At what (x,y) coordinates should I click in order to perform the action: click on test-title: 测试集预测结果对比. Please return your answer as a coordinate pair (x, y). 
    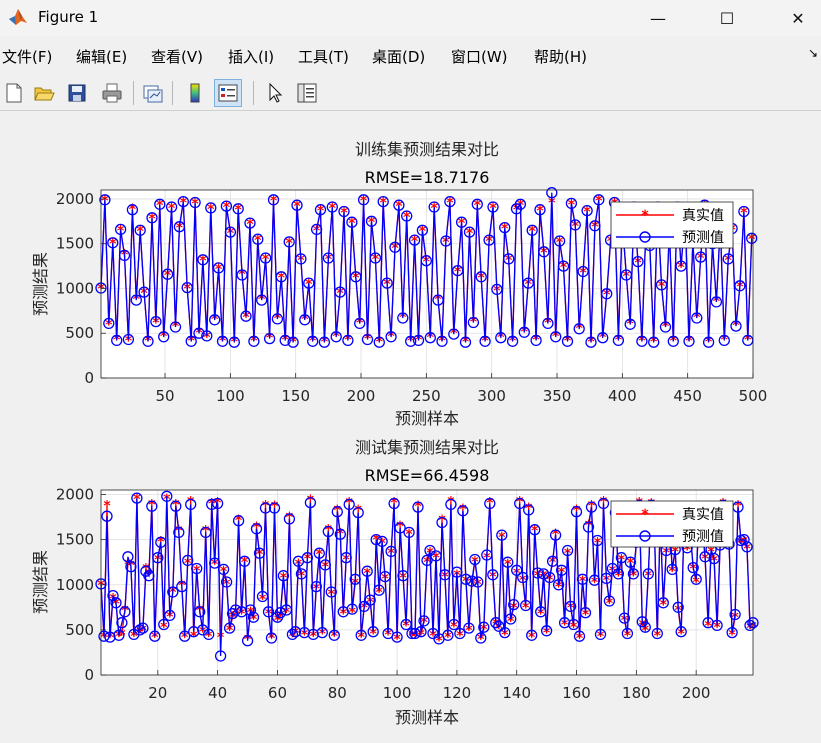
    Looking at the image, I should click on (427, 447).